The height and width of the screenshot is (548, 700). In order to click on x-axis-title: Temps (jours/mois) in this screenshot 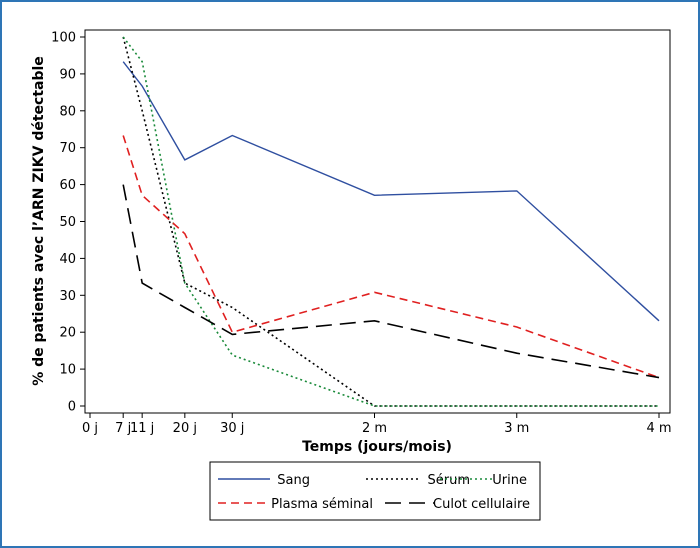, I will do `click(377, 447)`.